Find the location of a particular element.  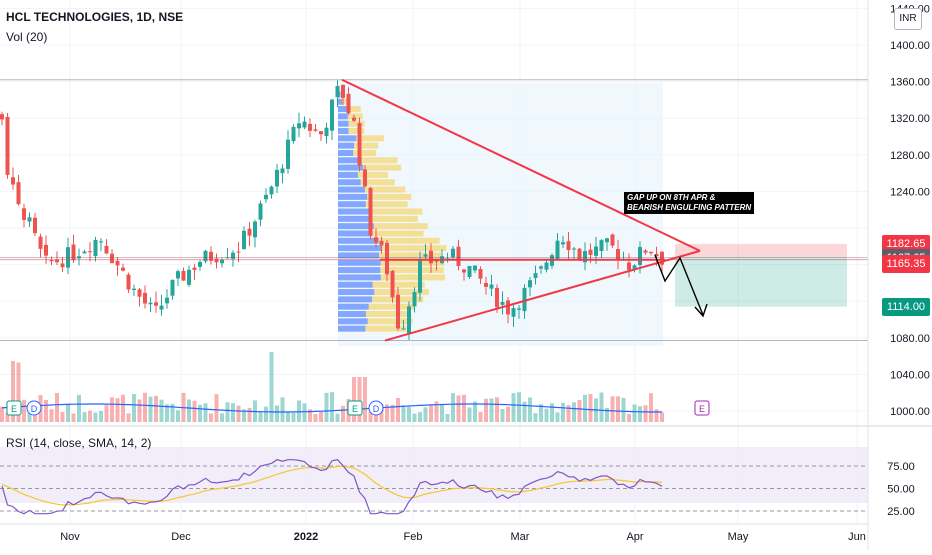

symbol-title: HCL TECHNOLOGIES, 1D, NSE is located at coordinates (95, 17).